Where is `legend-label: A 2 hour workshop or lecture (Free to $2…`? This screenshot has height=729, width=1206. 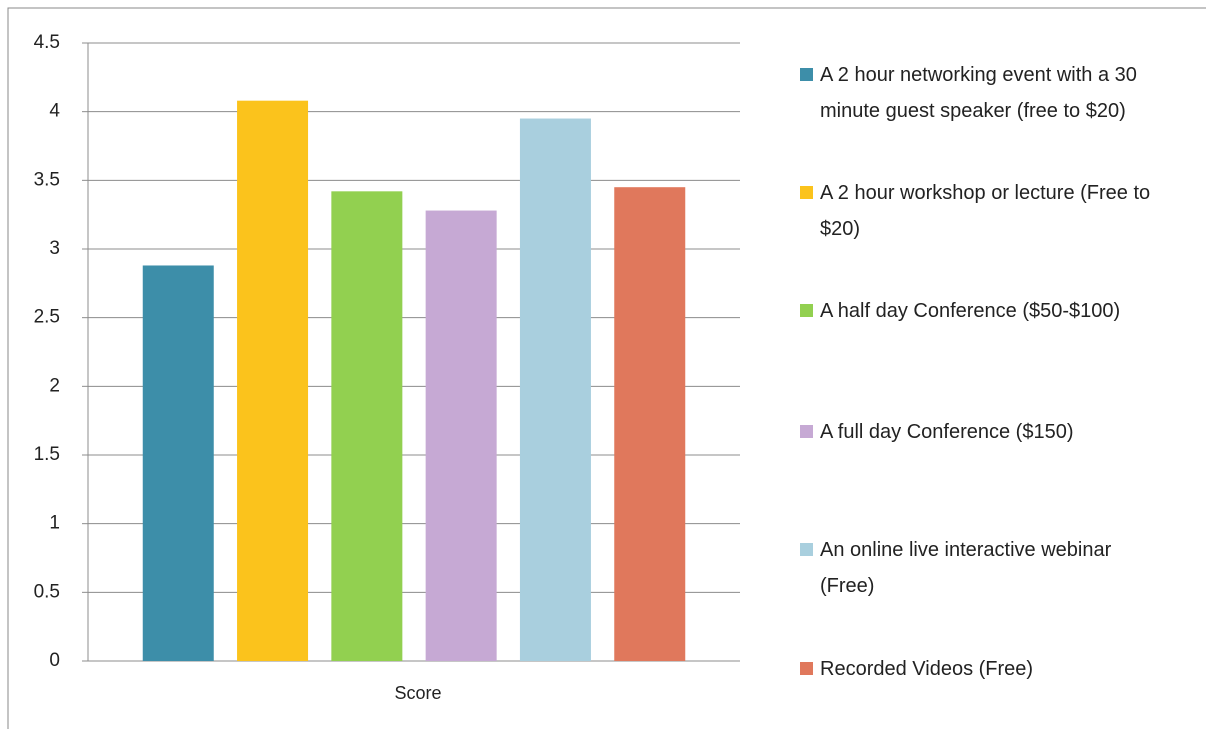
legend-label: A 2 hour workshop or lecture (Free to $2… is located at coordinates (985, 211).